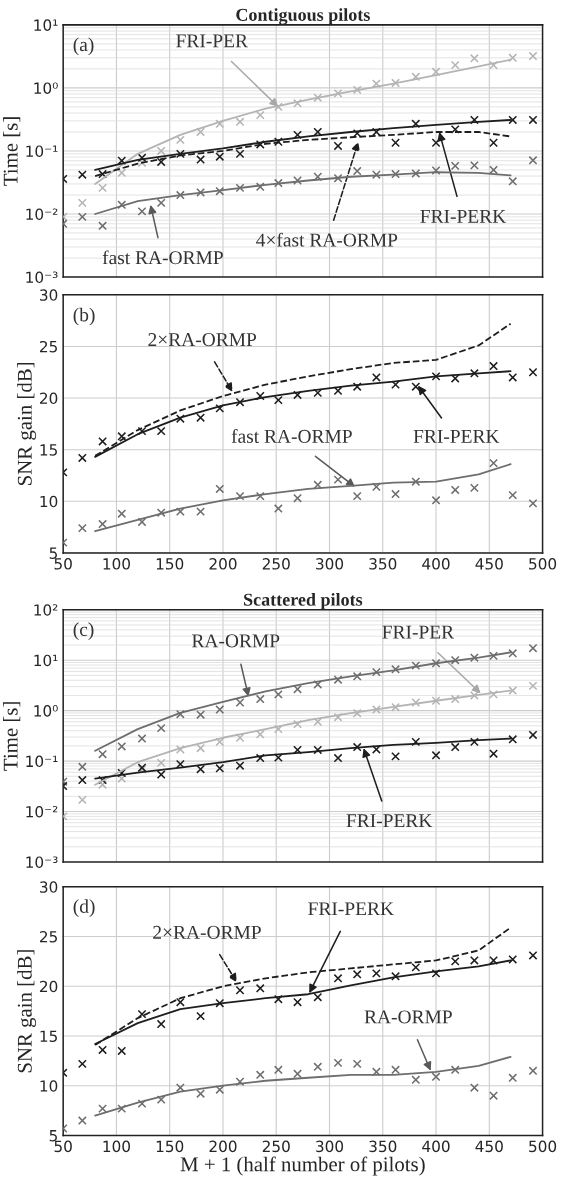 The image size is (564, 1184). I want to click on annotation: FRI-PER, so click(212, 41).